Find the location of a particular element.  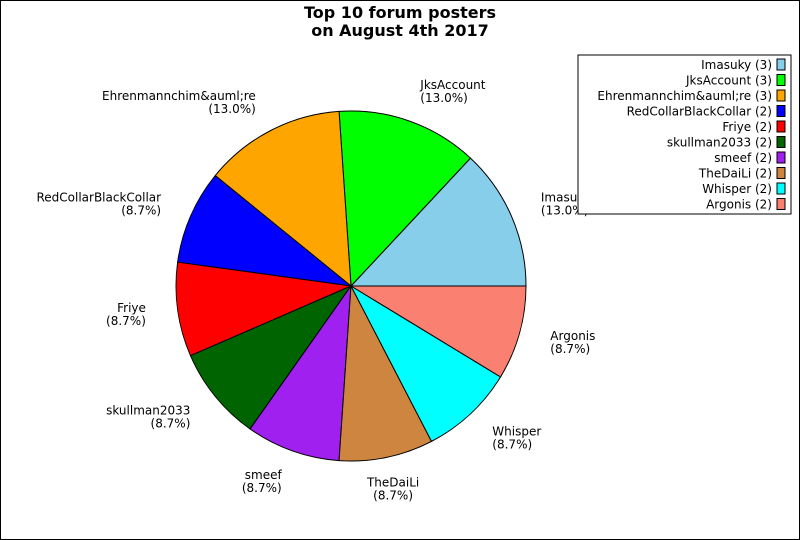

pie-slice-jksaccount is located at coordinates (405, 199).